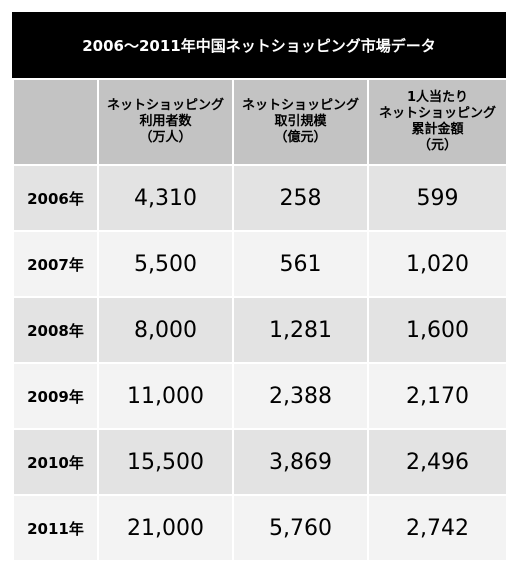 This screenshot has width=518, height=577. I want to click on value-cell: 8,000, so click(165, 330).